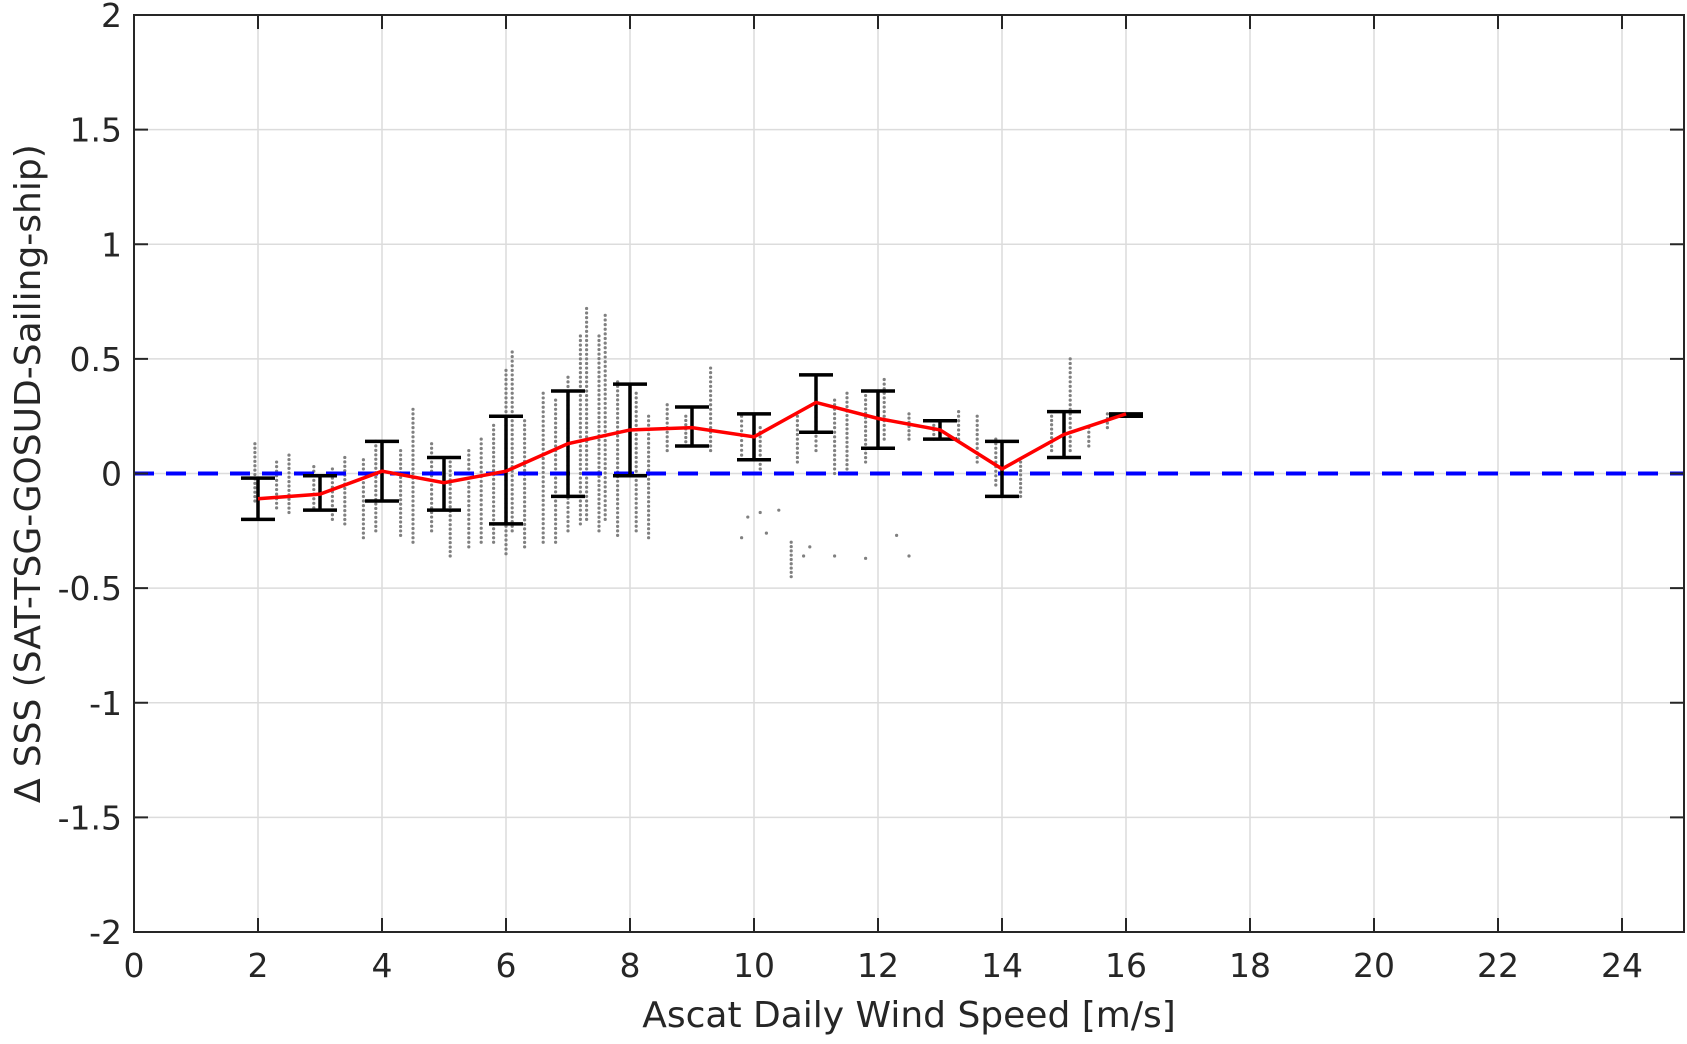  What do you see at coordinates (382, 965) in the screenshot?
I see `x-tick-label: 4` at bounding box center [382, 965].